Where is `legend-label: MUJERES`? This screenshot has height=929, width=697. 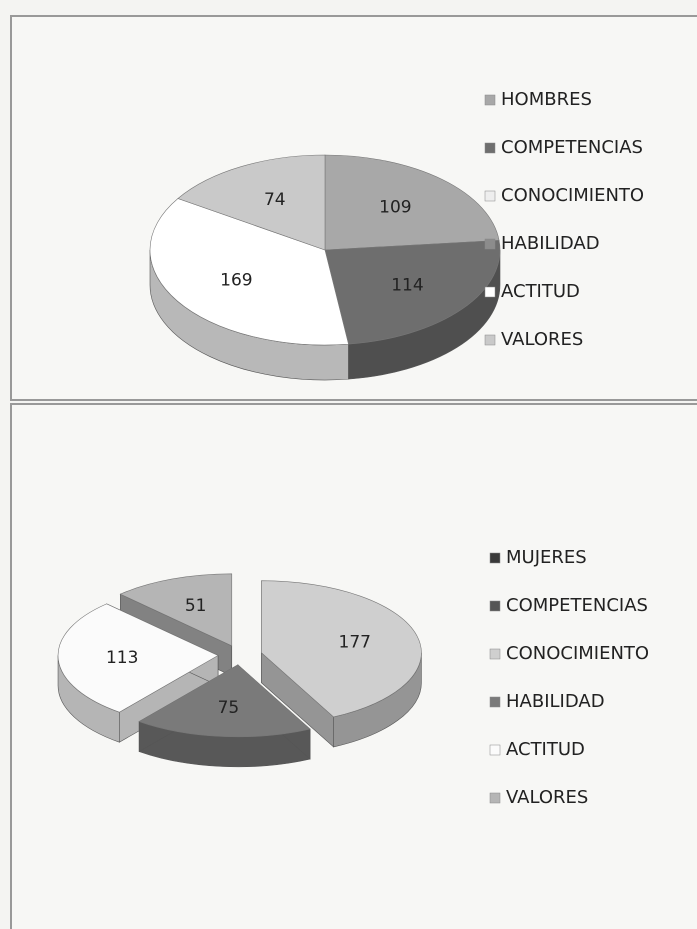 legend-label: MUJERES is located at coordinates (546, 557).